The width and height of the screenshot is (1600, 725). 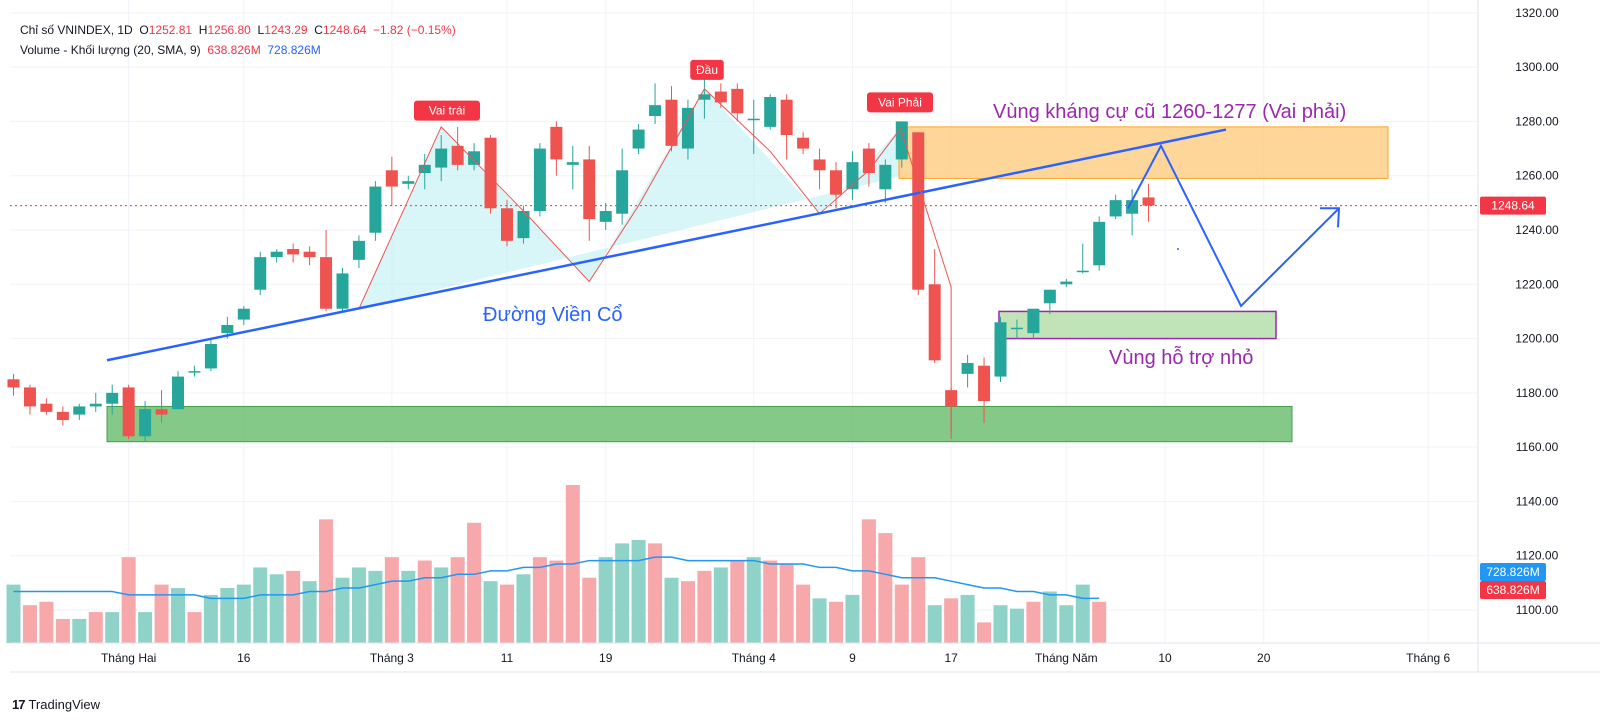 What do you see at coordinates (244, 658) in the screenshot?
I see `time-tick: 16` at bounding box center [244, 658].